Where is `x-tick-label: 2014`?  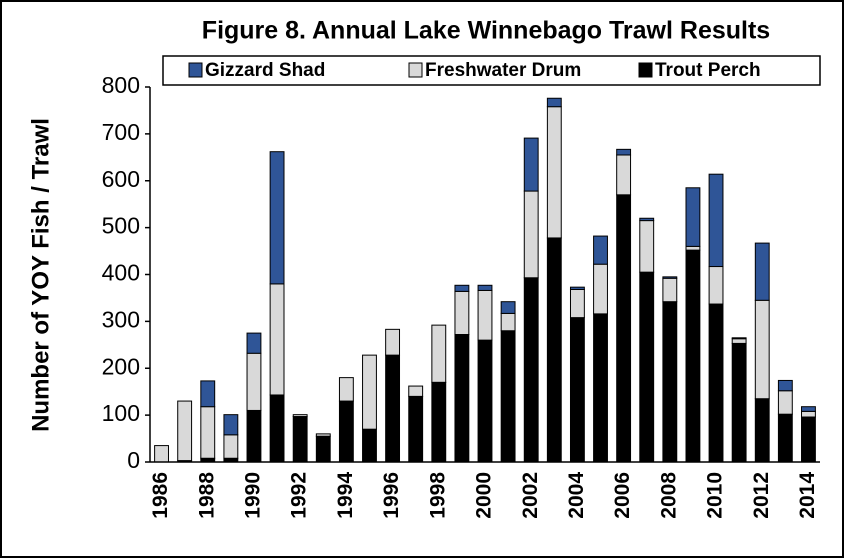
x-tick-label: 2014 is located at coordinates (807, 495).